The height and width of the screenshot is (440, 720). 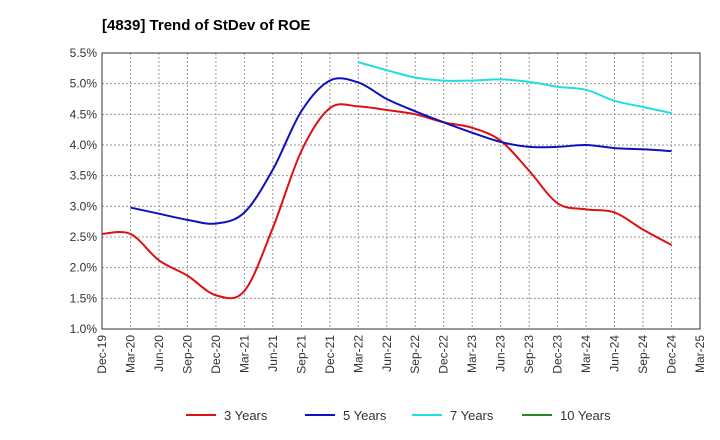 I want to click on x-tick-label: Mar-20, so click(x=130, y=354).